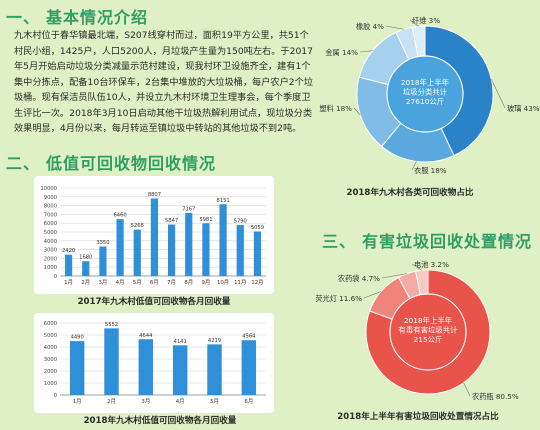  What do you see at coordinates (171, 282) in the screenshot?
I see `x-tick-label: 7月` at bounding box center [171, 282].